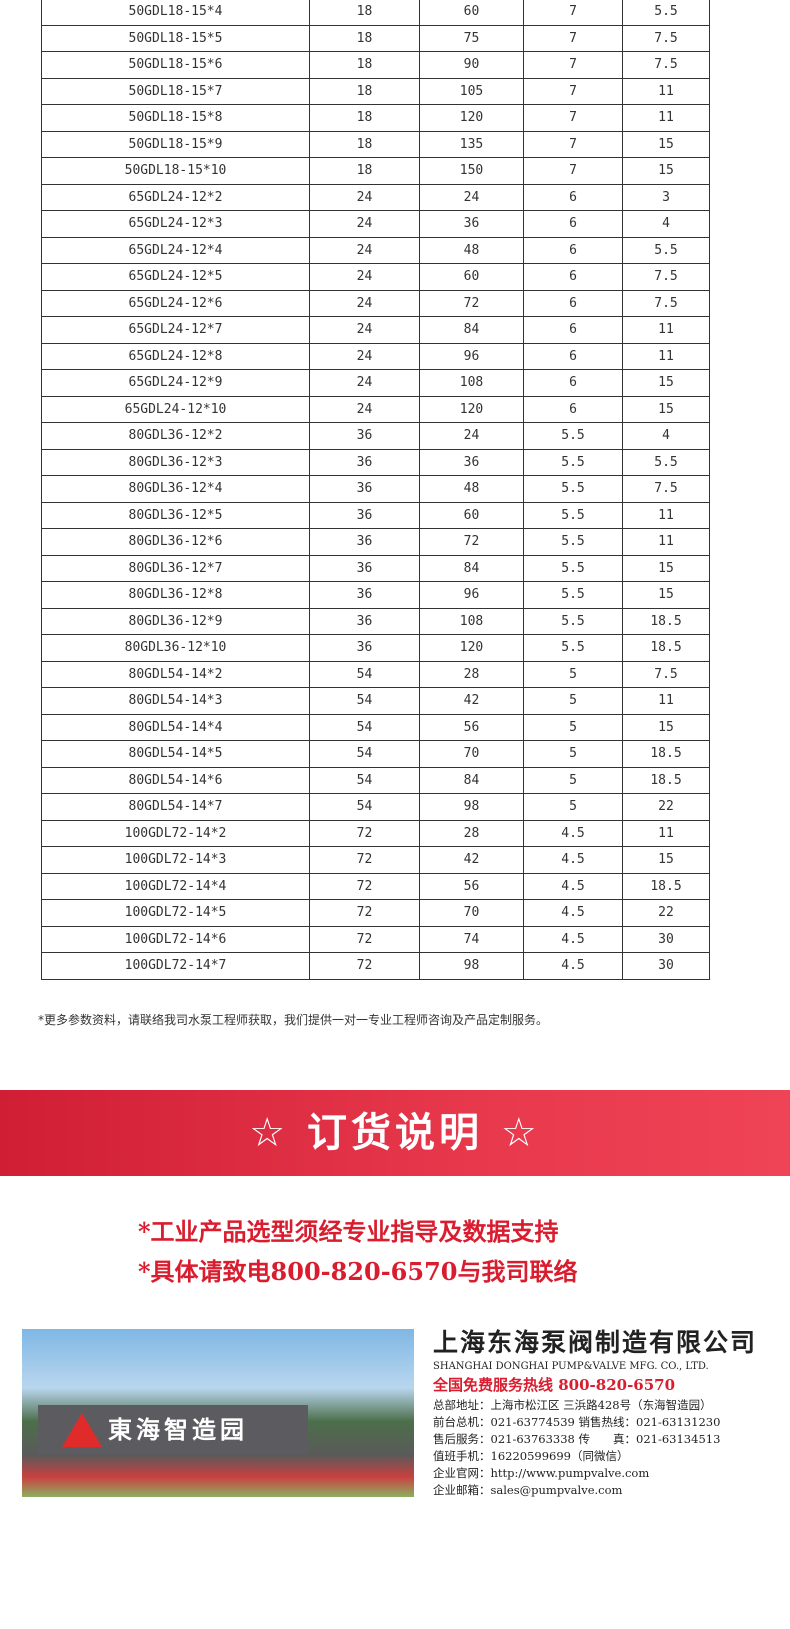 This screenshot has height=1629, width=790. What do you see at coordinates (666, 197) in the screenshot?
I see `table-cell: 3` at bounding box center [666, 197].